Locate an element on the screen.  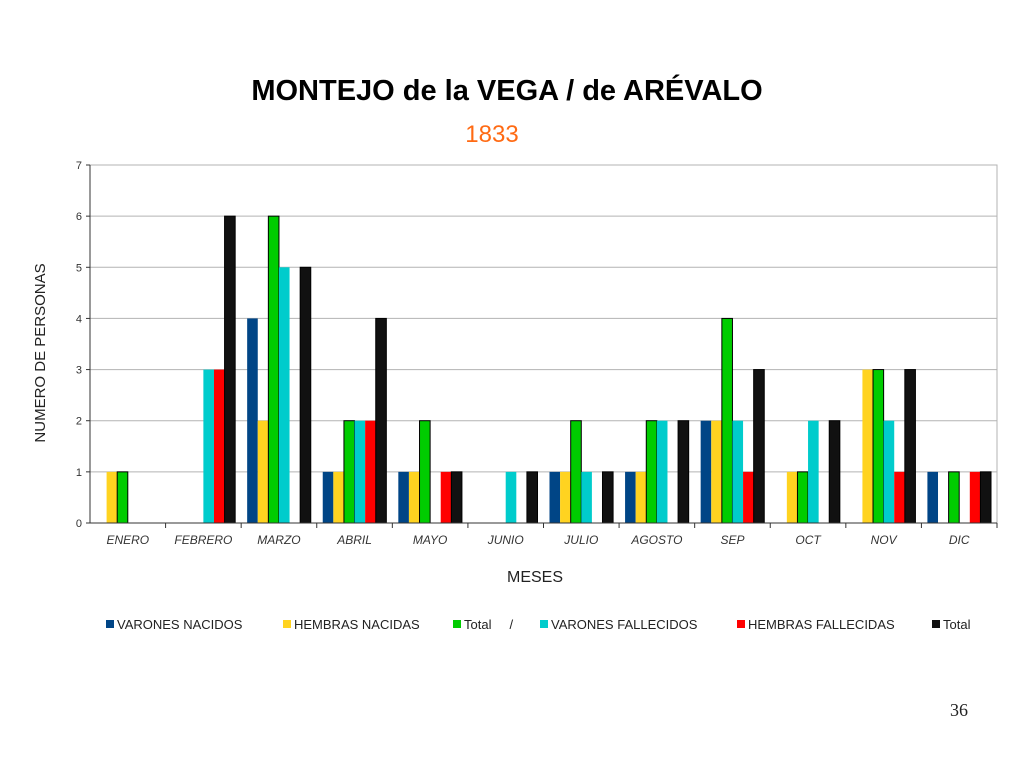
chart-subtitle: 1833 is located at coordinates (491, 134).